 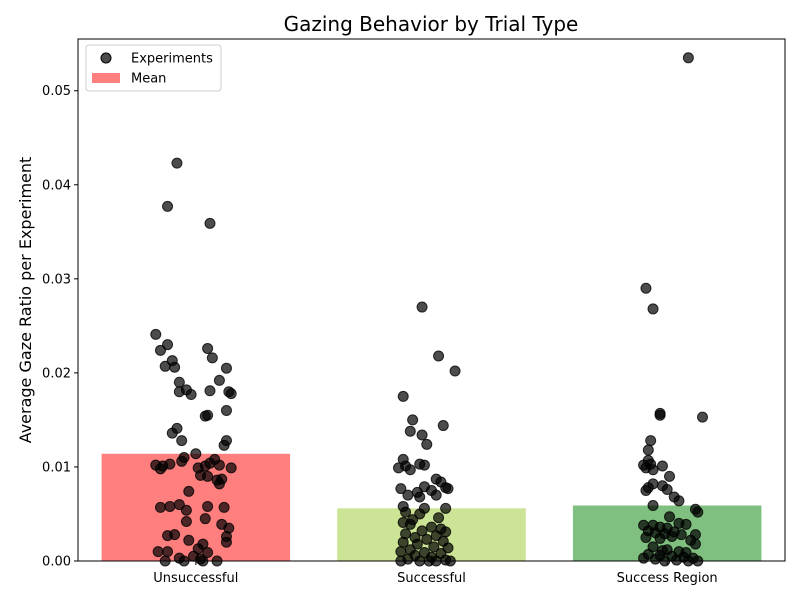 I want to click on y-tick-label: 0.01, so click(x=56, y=467).